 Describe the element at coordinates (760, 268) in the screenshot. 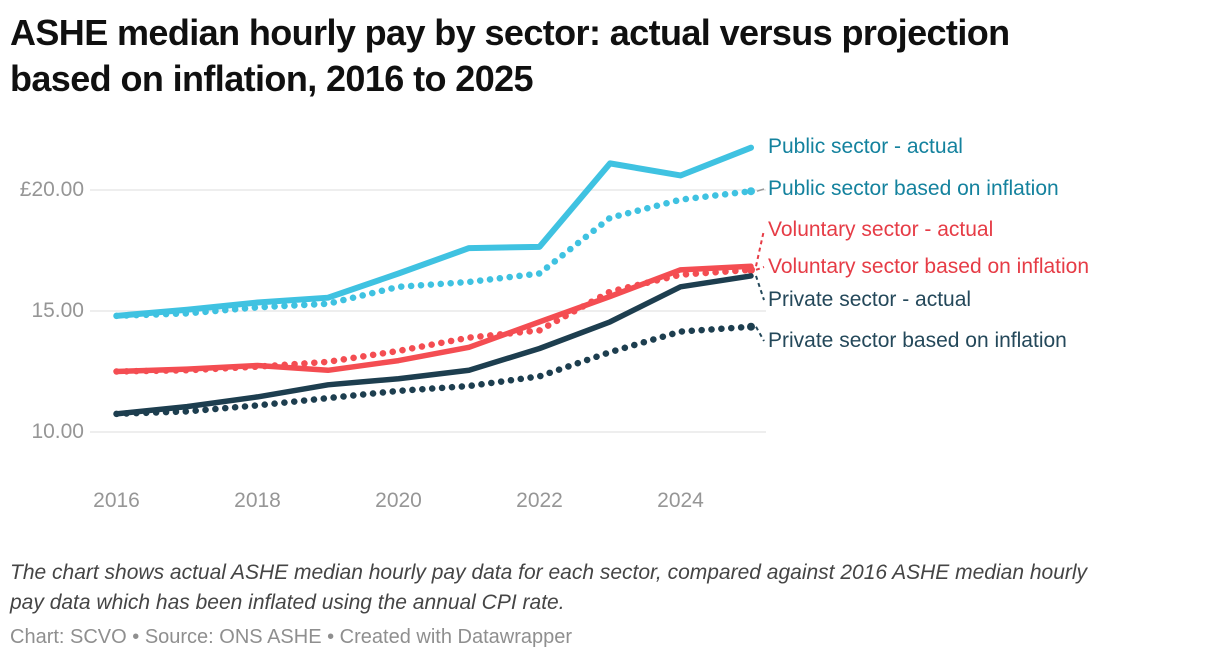

I see `leader-line-voluntary-sector-based-on-inflation` at that location.